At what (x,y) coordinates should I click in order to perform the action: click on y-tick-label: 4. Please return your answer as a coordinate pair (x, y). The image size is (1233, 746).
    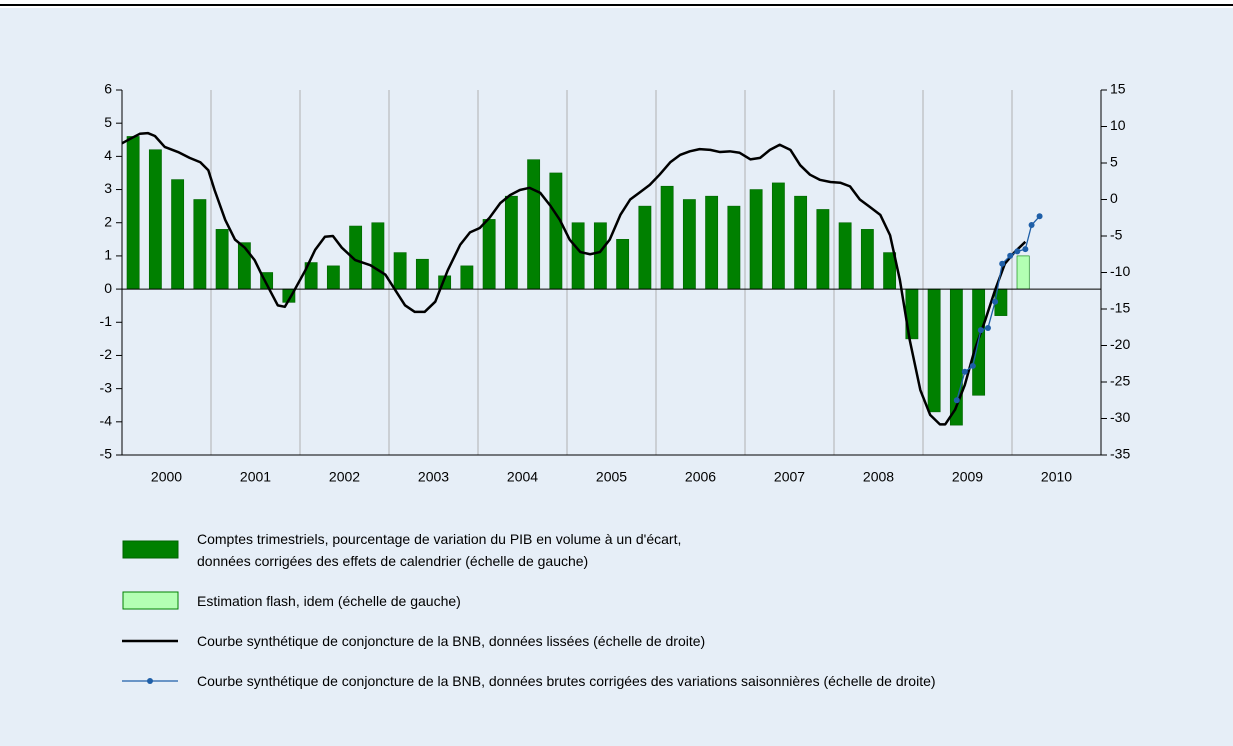
    Looking at the image, I should click on (108, 155).